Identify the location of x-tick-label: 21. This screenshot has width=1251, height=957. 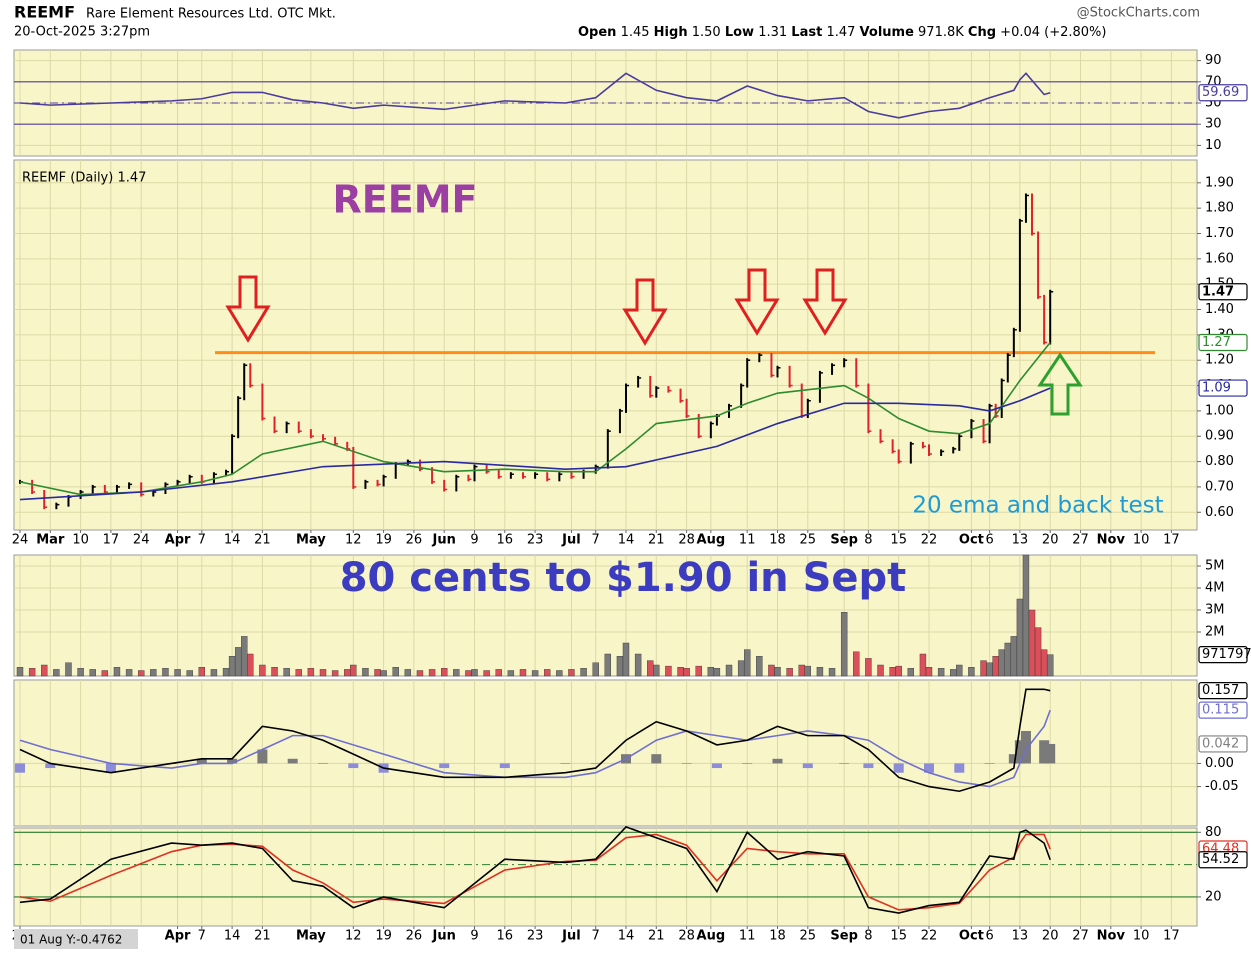
(656, 540).